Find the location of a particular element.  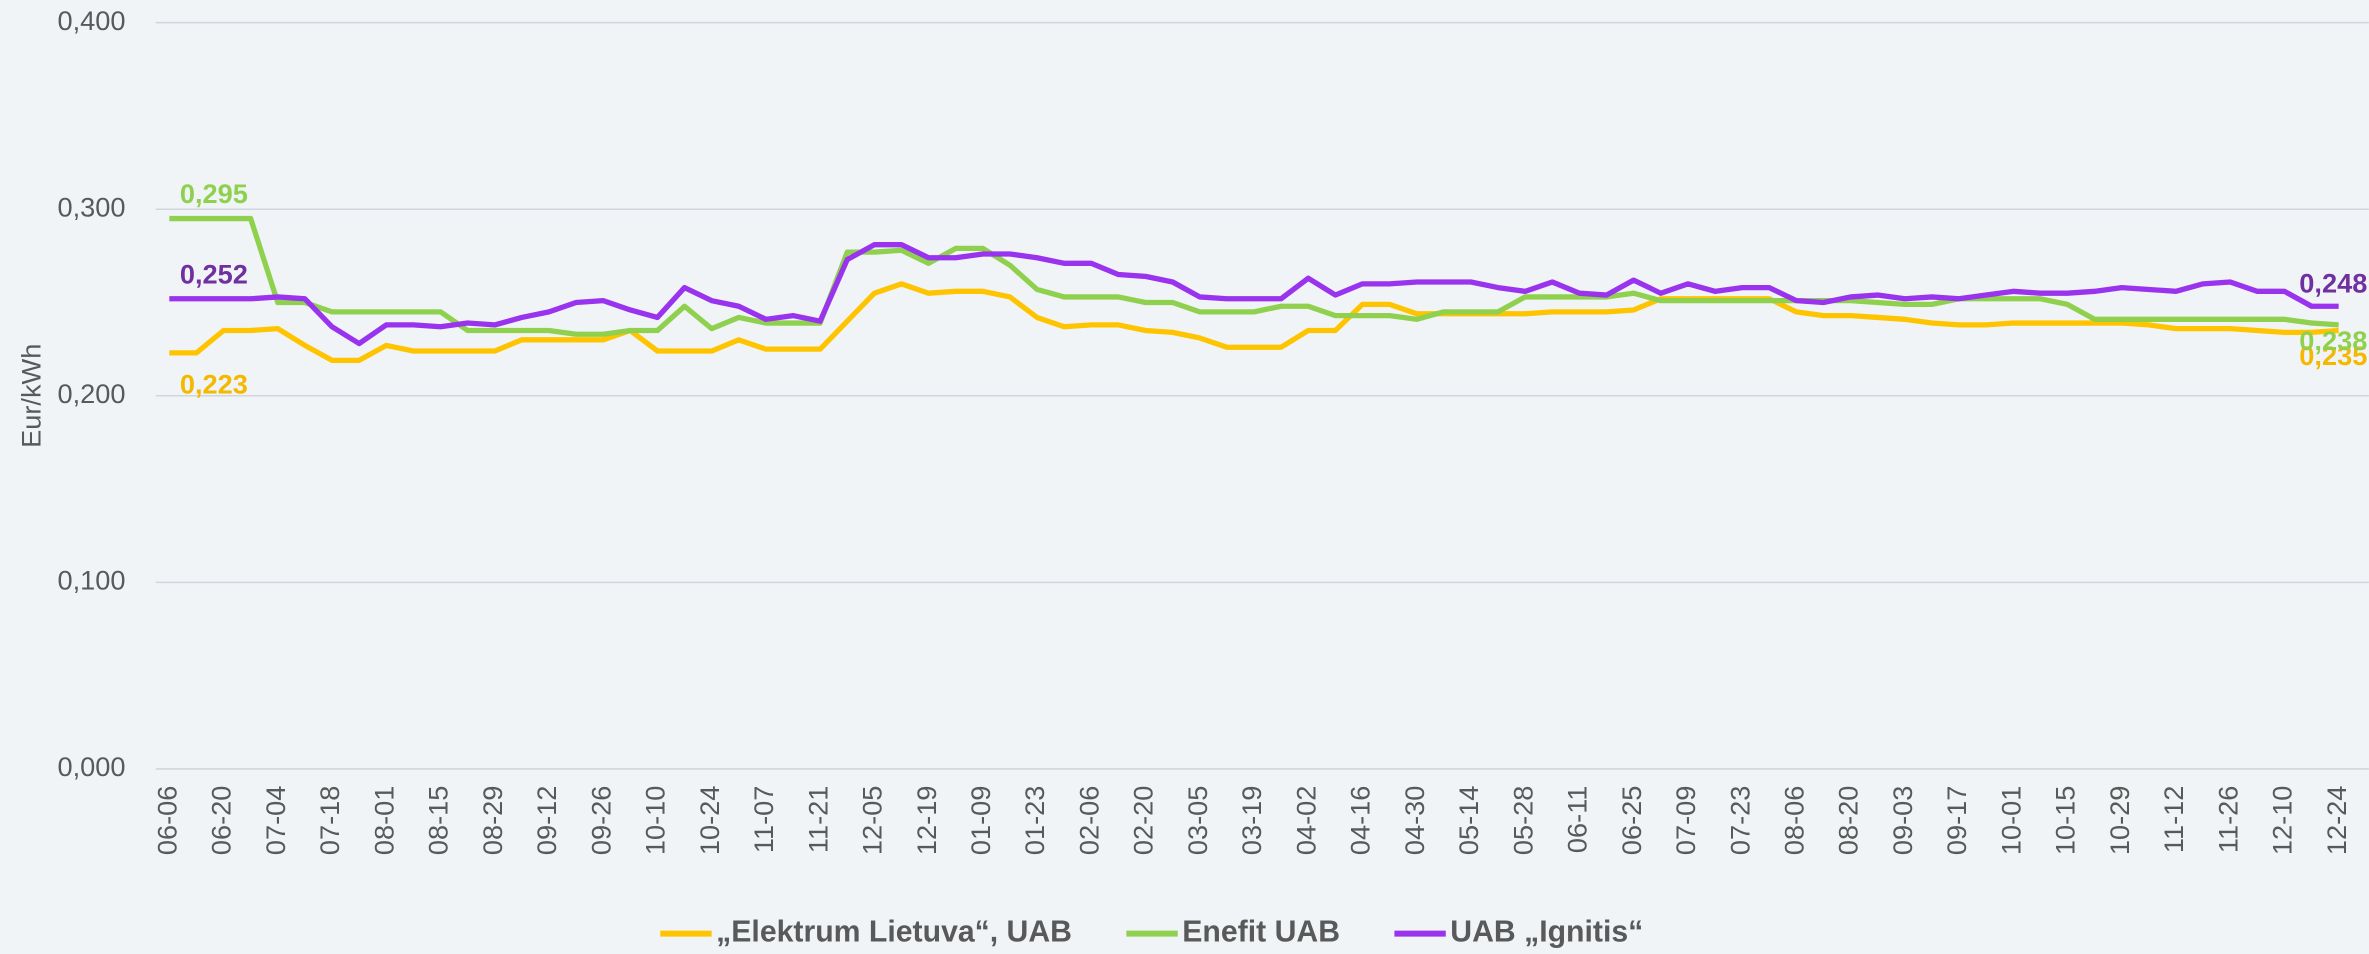

x-tick-label: 10-15 is located at coordinates (2065, 821).